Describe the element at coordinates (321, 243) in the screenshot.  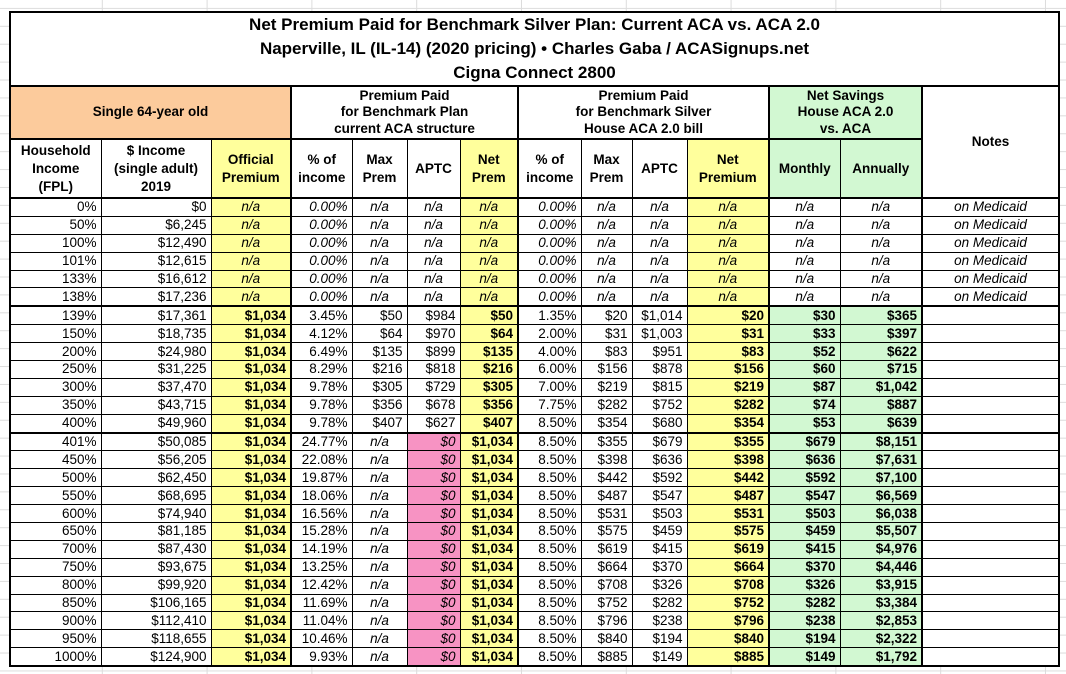
I see `cell-aca-pct-income: 0.00%` at that location.